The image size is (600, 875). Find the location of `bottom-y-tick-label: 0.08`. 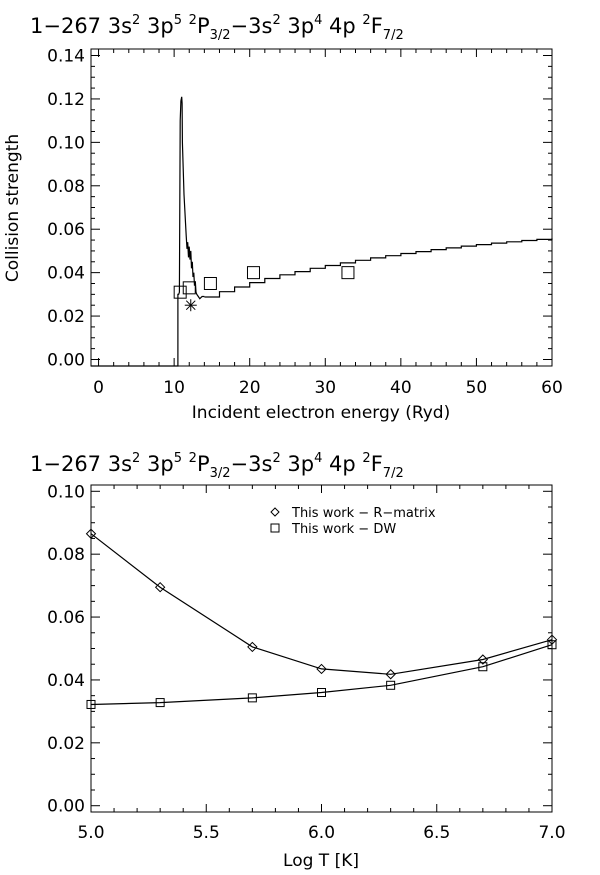

bottom-y-tick-label: 0.08 is located at coordinates (66, 555).